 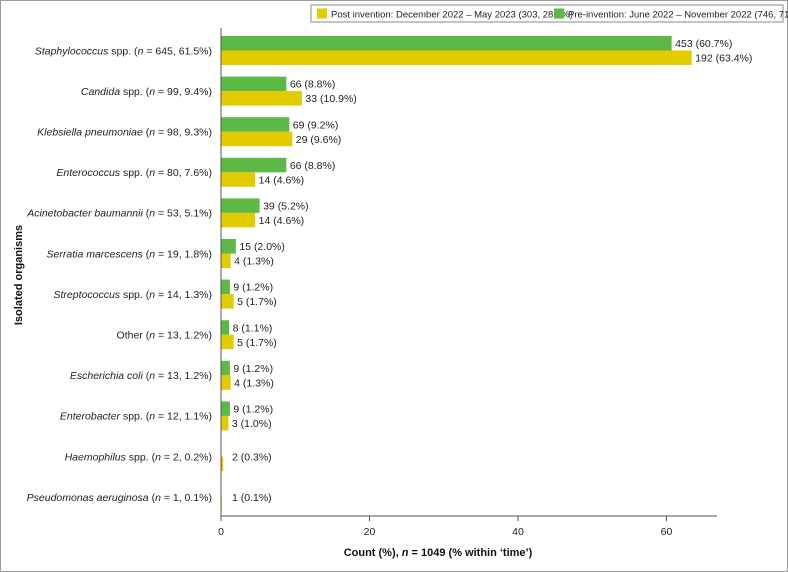 What do you see at coordinates (87, 295) in the screenshot?
I see `category-name: Streptococcus` at bounding box center [87, 295].